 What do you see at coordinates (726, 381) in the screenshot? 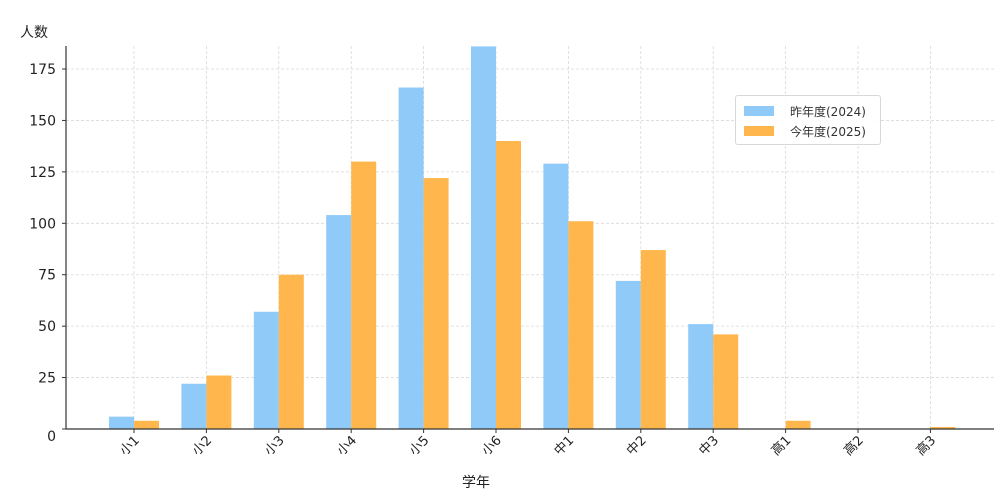
I see `bar-中3-1` at bounding box center [726, 381].